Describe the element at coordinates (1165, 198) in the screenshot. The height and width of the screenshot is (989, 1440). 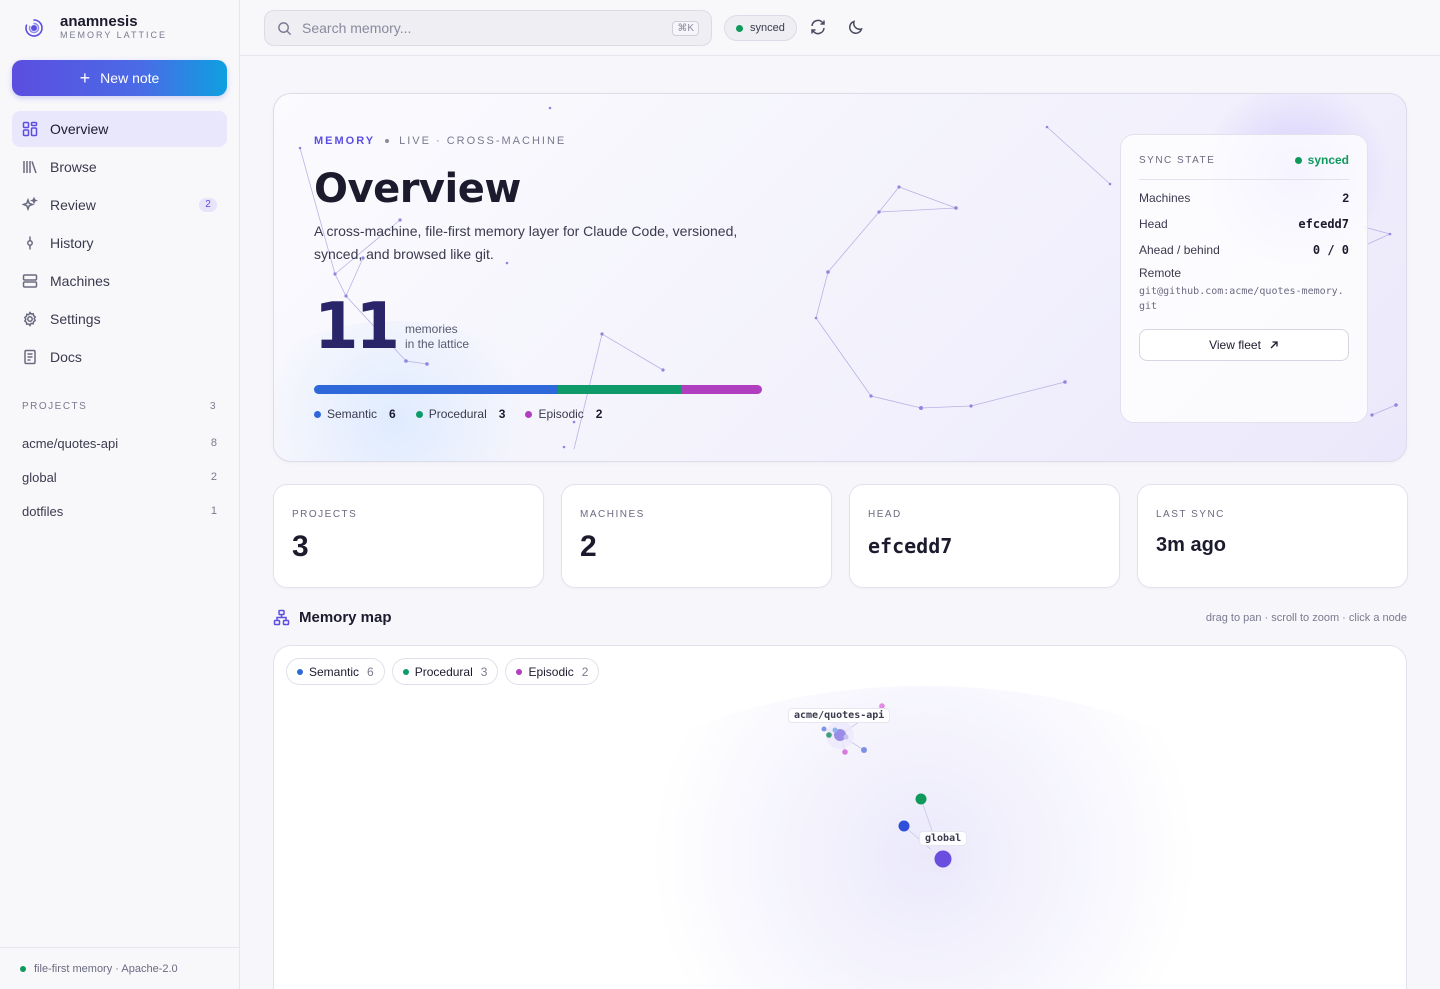
I see `sync-row-label: Machines` at that location.